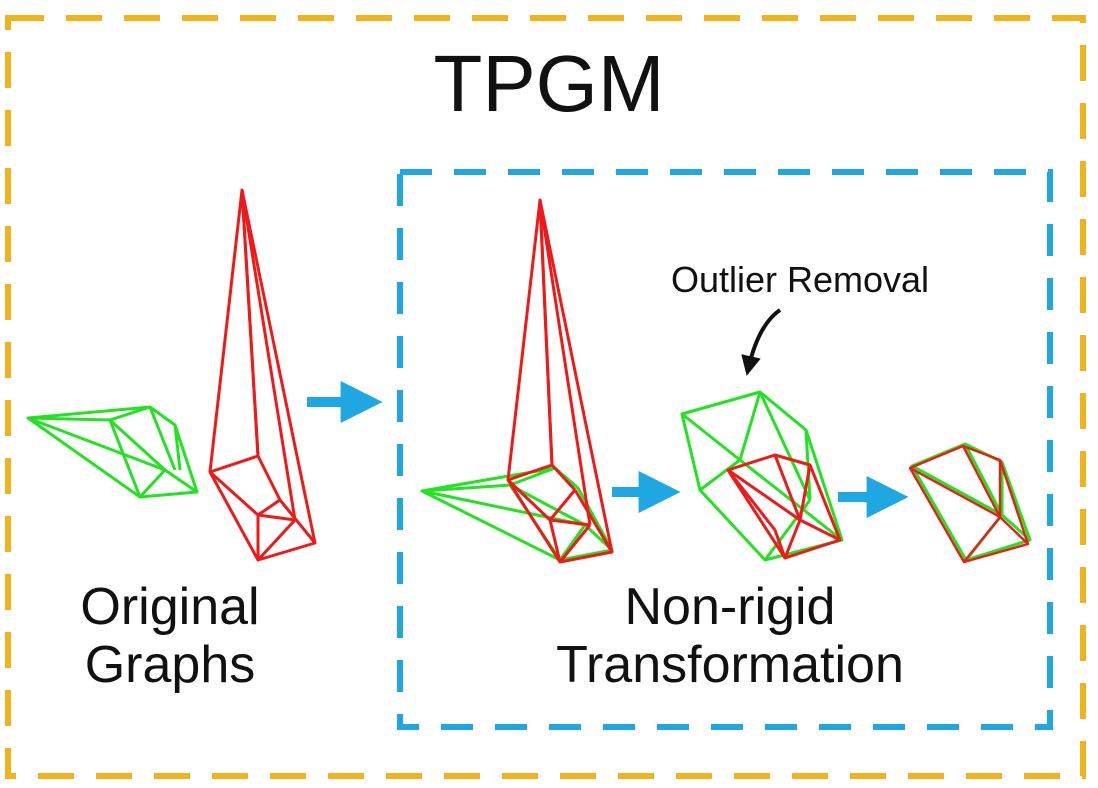 This screenshot has width=1098, height=788. I want to click on non-rigid-transformation-label: Non-rigid Transformation, so click(730, 636).